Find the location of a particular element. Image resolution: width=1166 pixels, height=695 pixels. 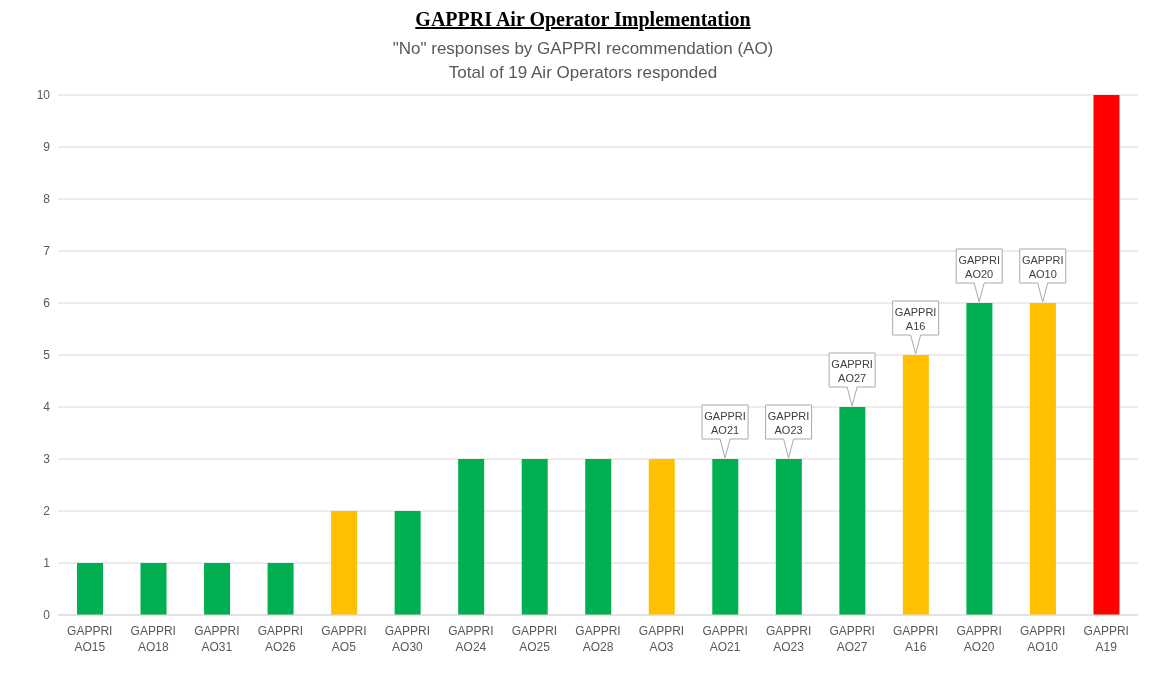

y-tick-label: 3 is located at coordinates (47, 459).